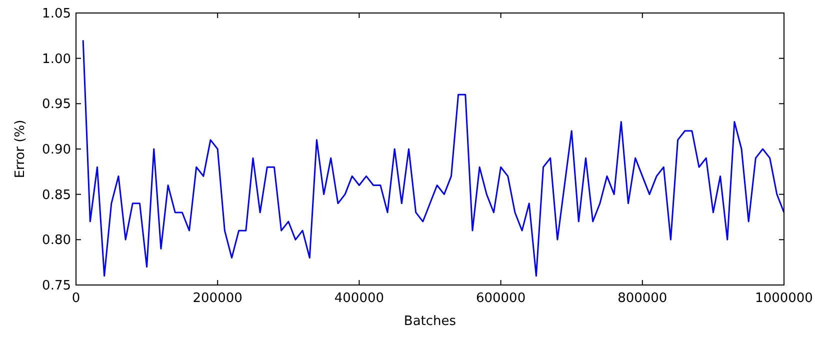  Describe the element at coordinates (56, 195) in the screenshot. I see `y-tick-label: 0.85` at that location.